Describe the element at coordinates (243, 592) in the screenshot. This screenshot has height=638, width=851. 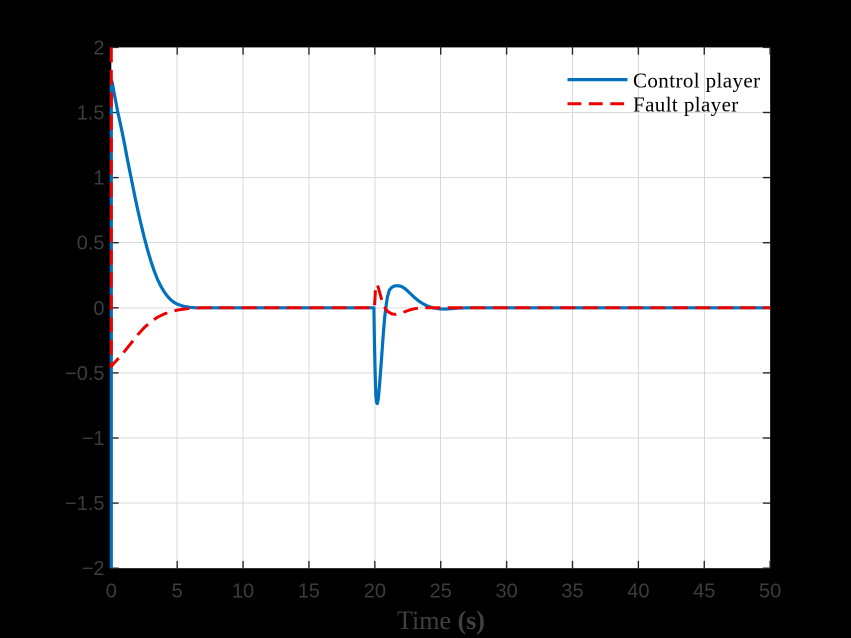
I see `svg-text: 10` at that location.